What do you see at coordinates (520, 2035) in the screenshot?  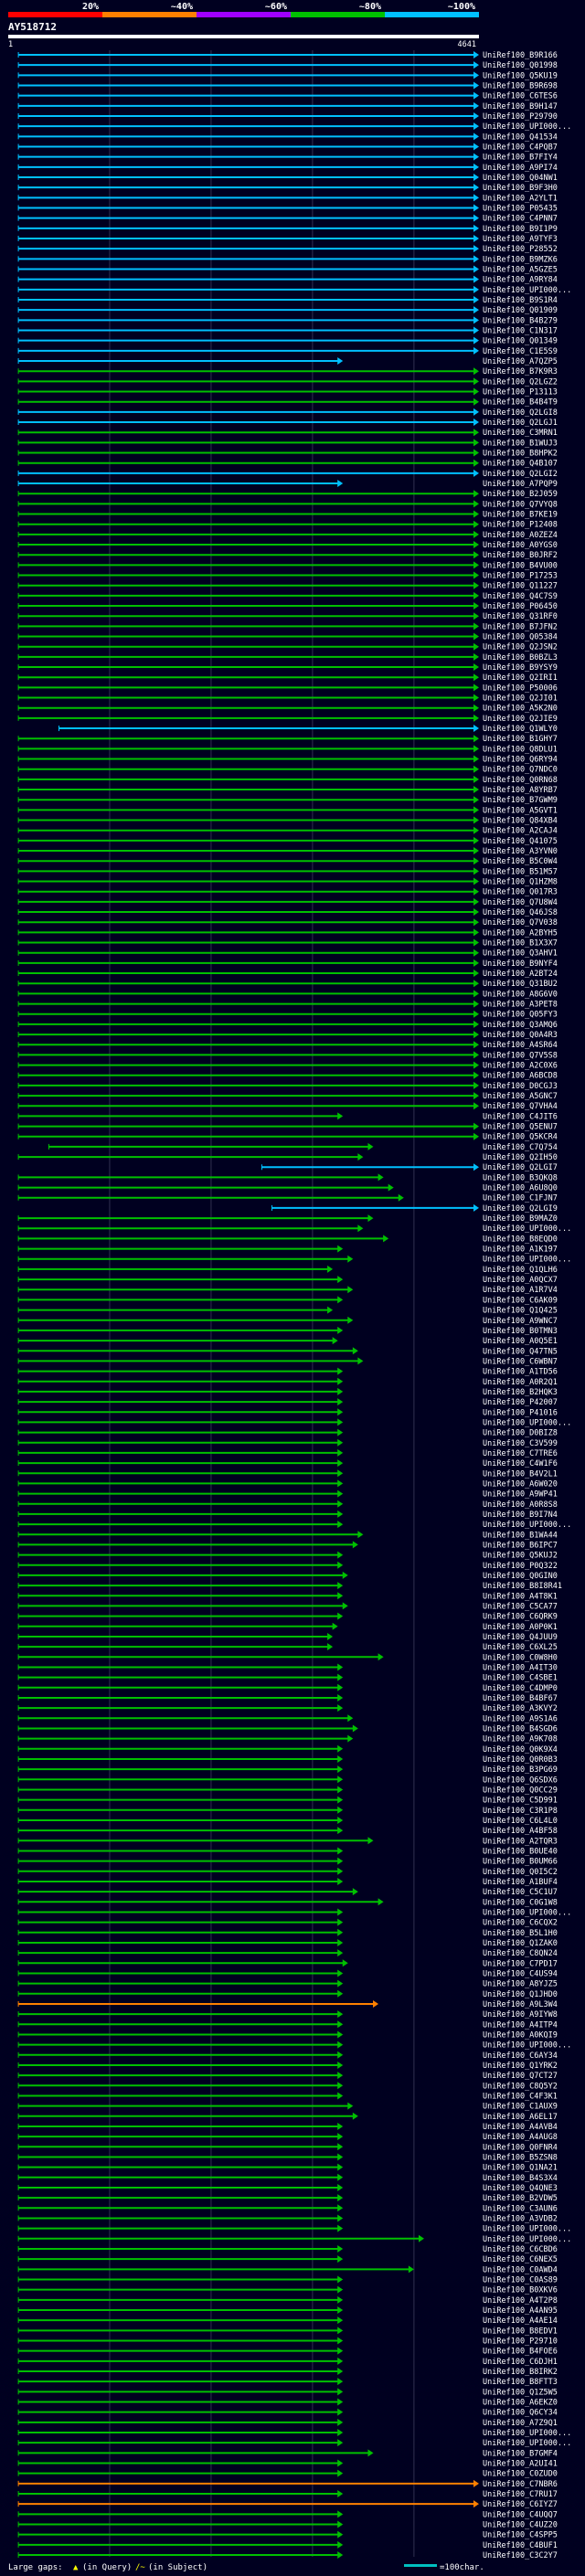 I see `hit-label: UniRef100_A0KQI9` at bounding box center [520, 2035].